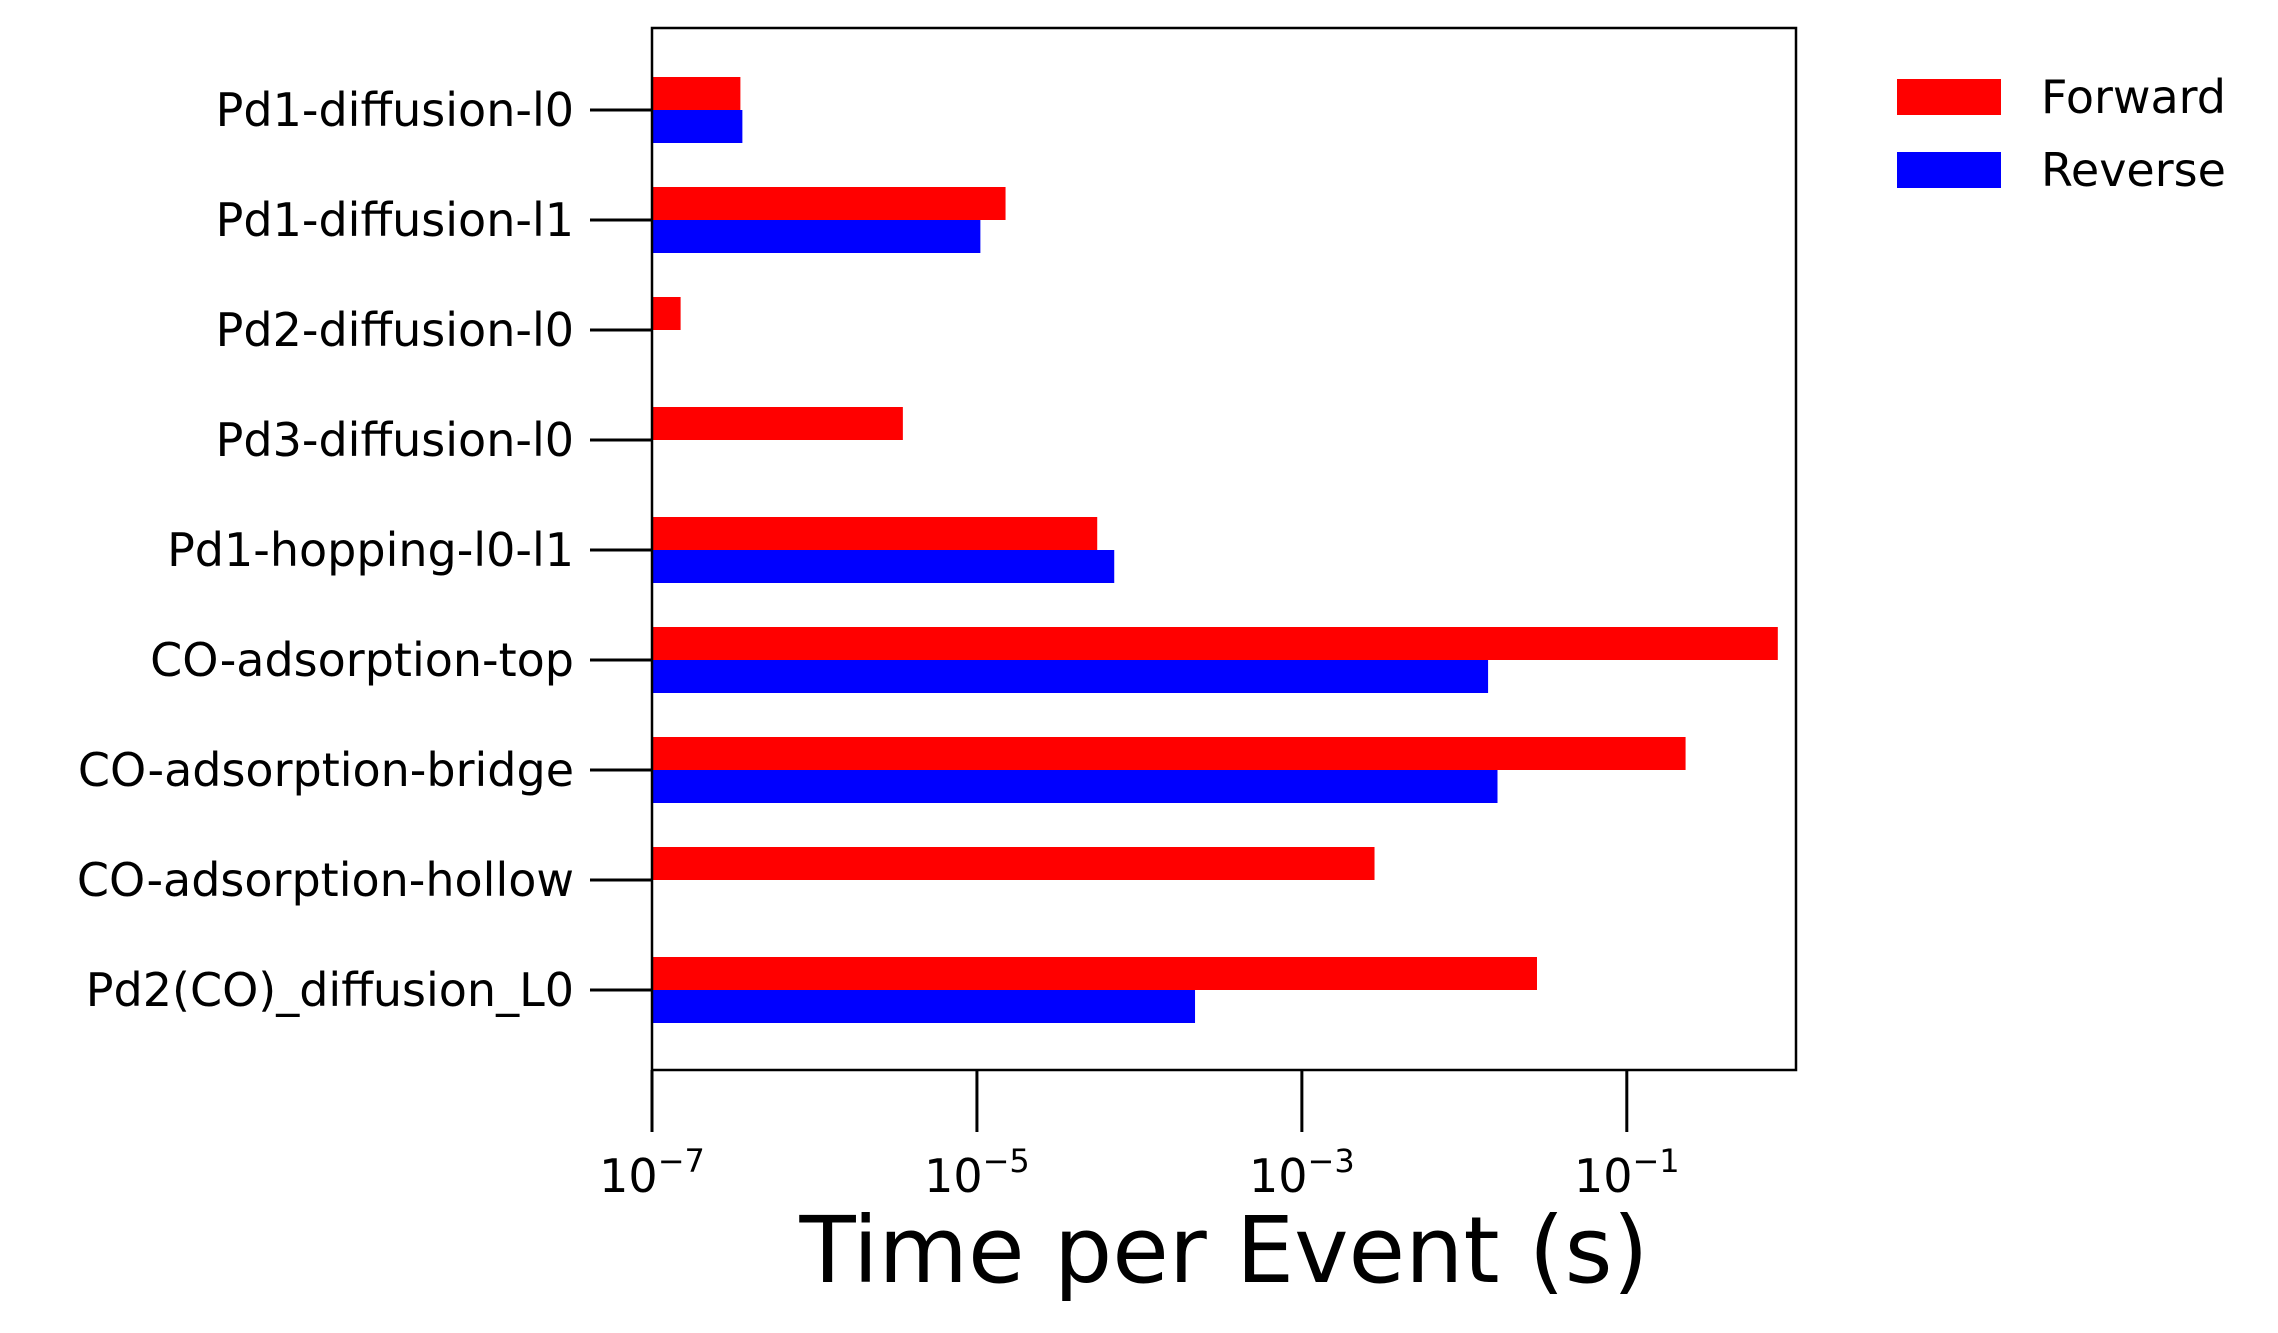 This screenshot has height=1333, width=2278. I want to click on x-axis-title: Time per Event (s), so click(1224, 1250).